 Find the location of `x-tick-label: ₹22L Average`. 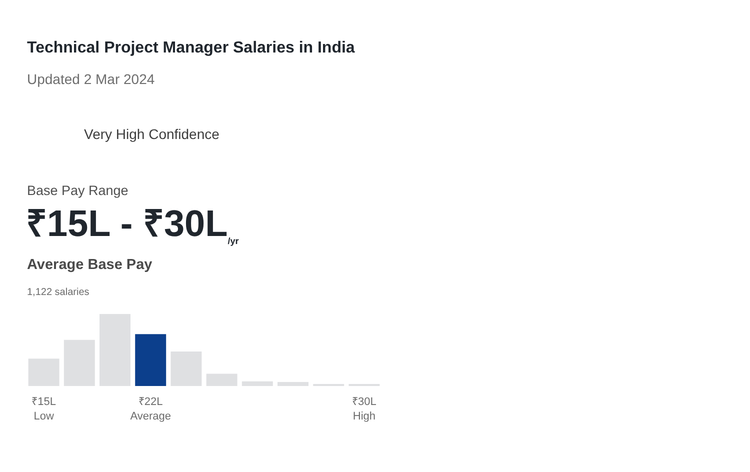

x-tick-label: ₹22L Average is located at coordinates (150, 409).